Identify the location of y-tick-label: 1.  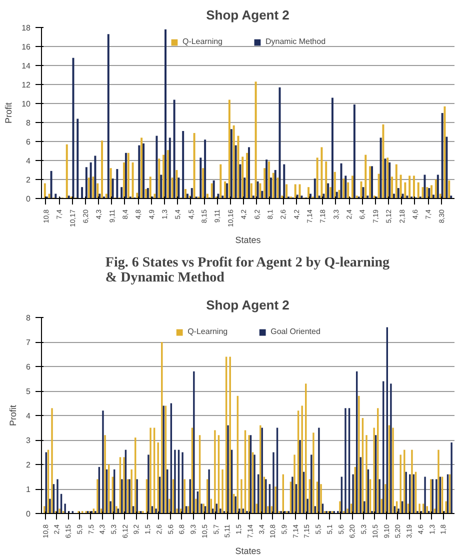
(29, 489).